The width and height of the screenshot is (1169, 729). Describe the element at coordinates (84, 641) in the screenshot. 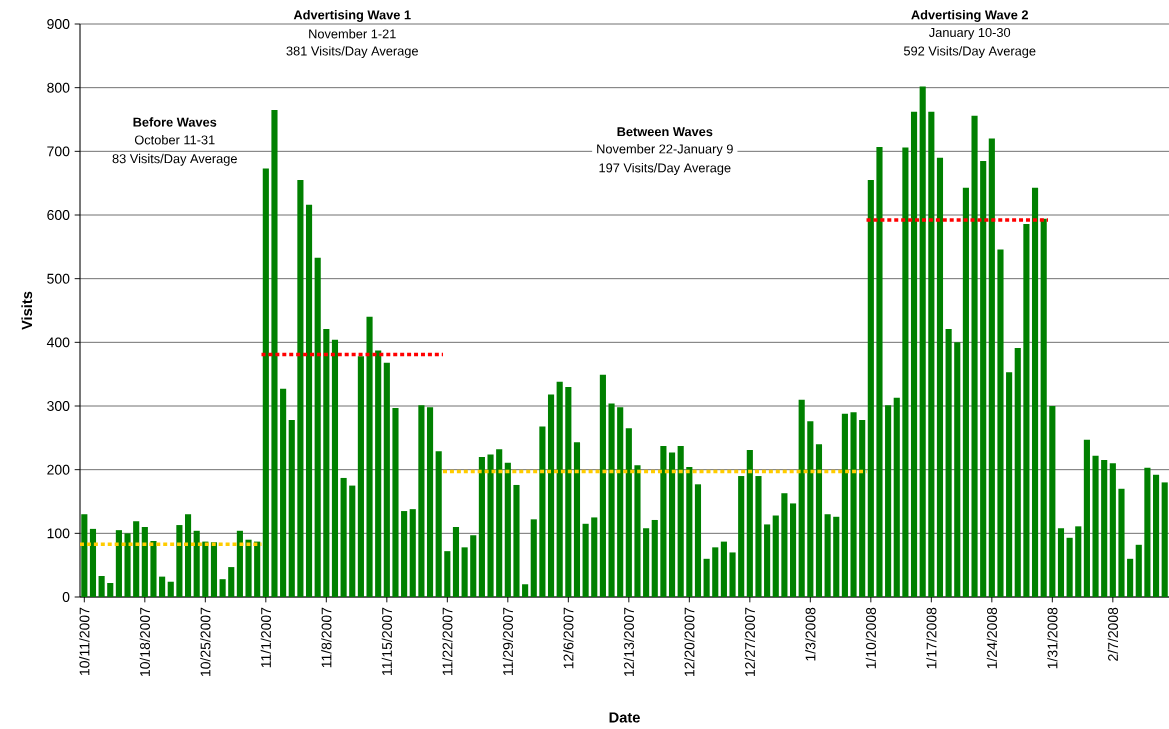

I see `x-tick-label: 10/11/2007` at that location.